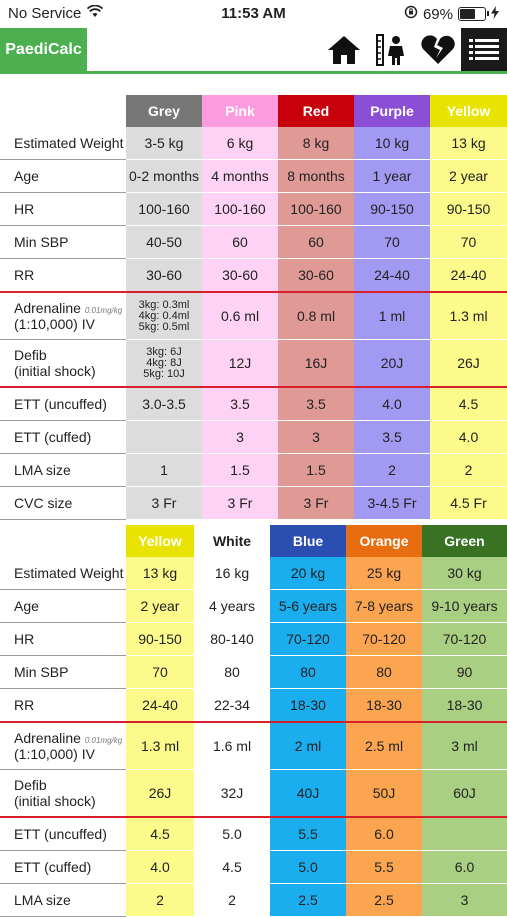 This screenshot has height=917, width=507. What do you see at coordinates (253, 900) in the screenshot?
I see `table-row: LMA size 2 2 2.5 2.5 3` at bounding box center [253, 900].